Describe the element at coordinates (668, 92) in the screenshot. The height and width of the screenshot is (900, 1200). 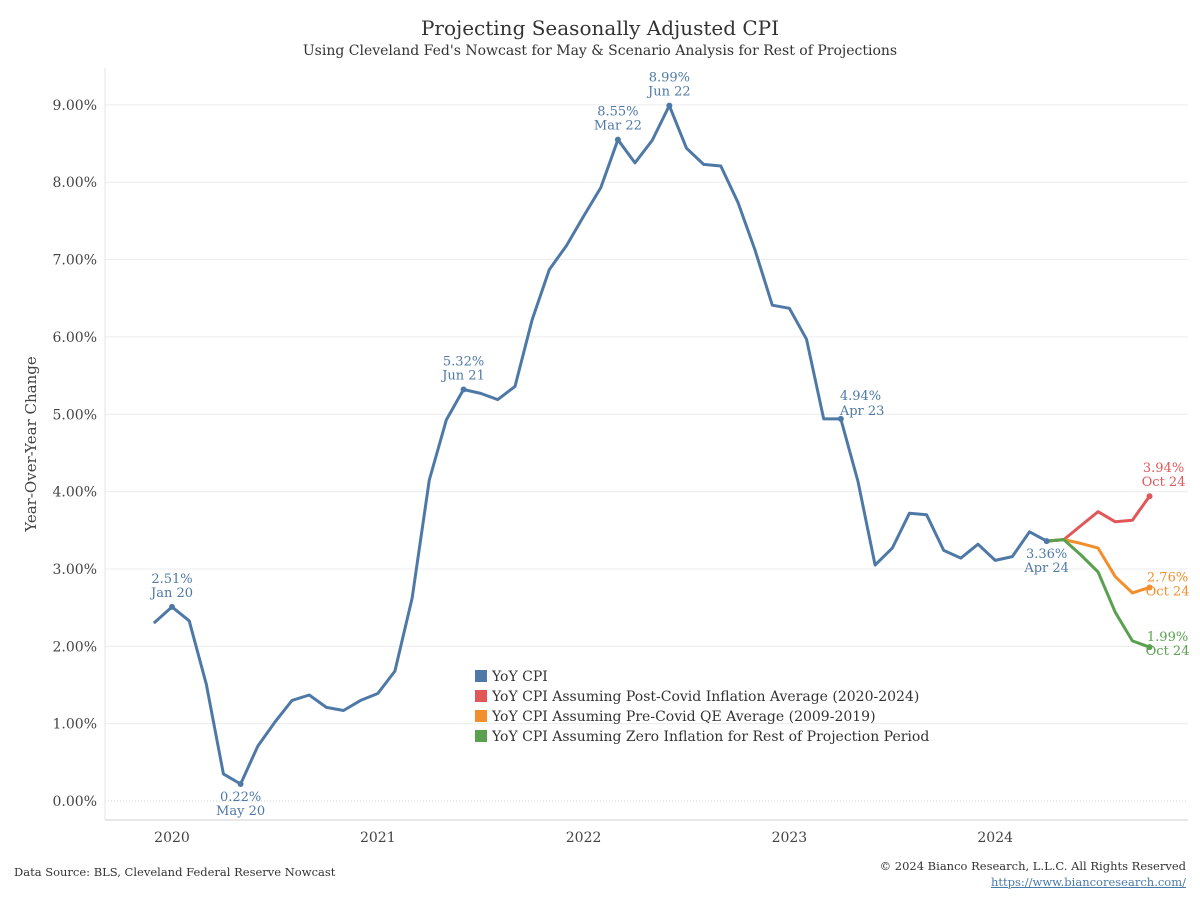
I see `annotation-date: Jun 22` at that location.